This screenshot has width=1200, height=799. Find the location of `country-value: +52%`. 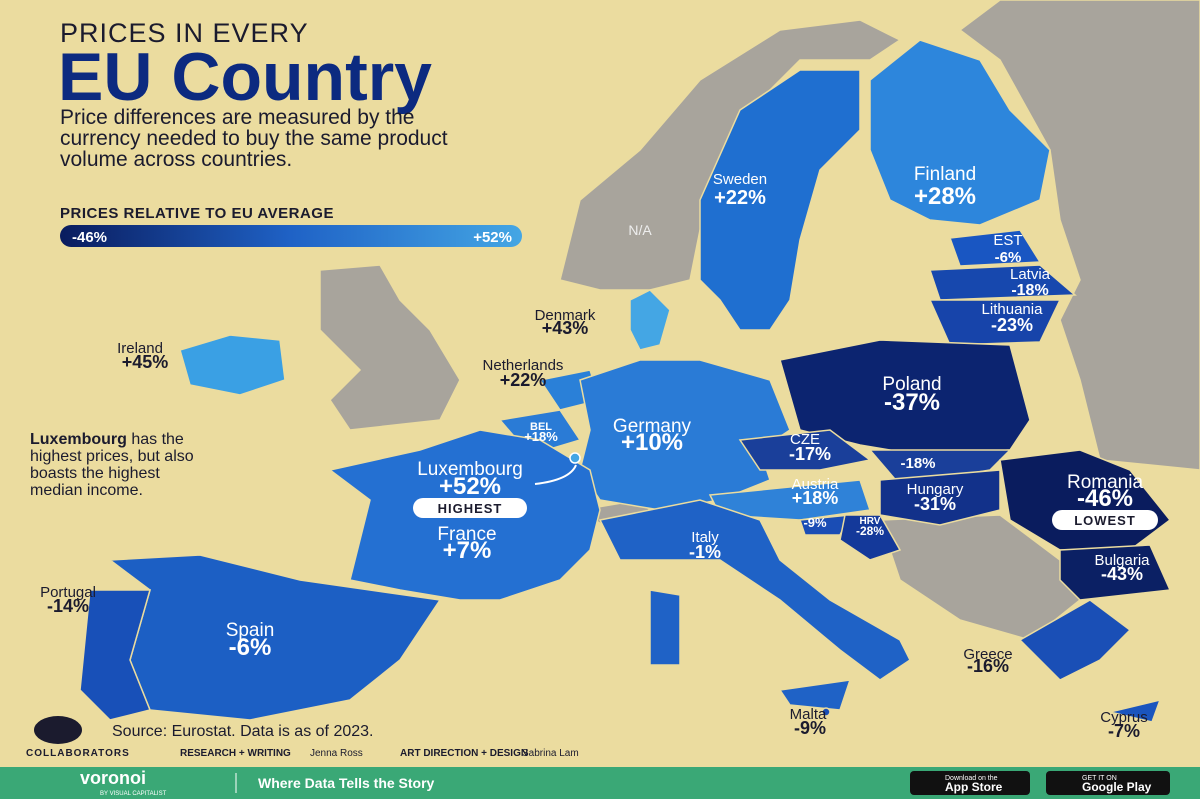

country-value: +52% is located at coordinates (470, 486).